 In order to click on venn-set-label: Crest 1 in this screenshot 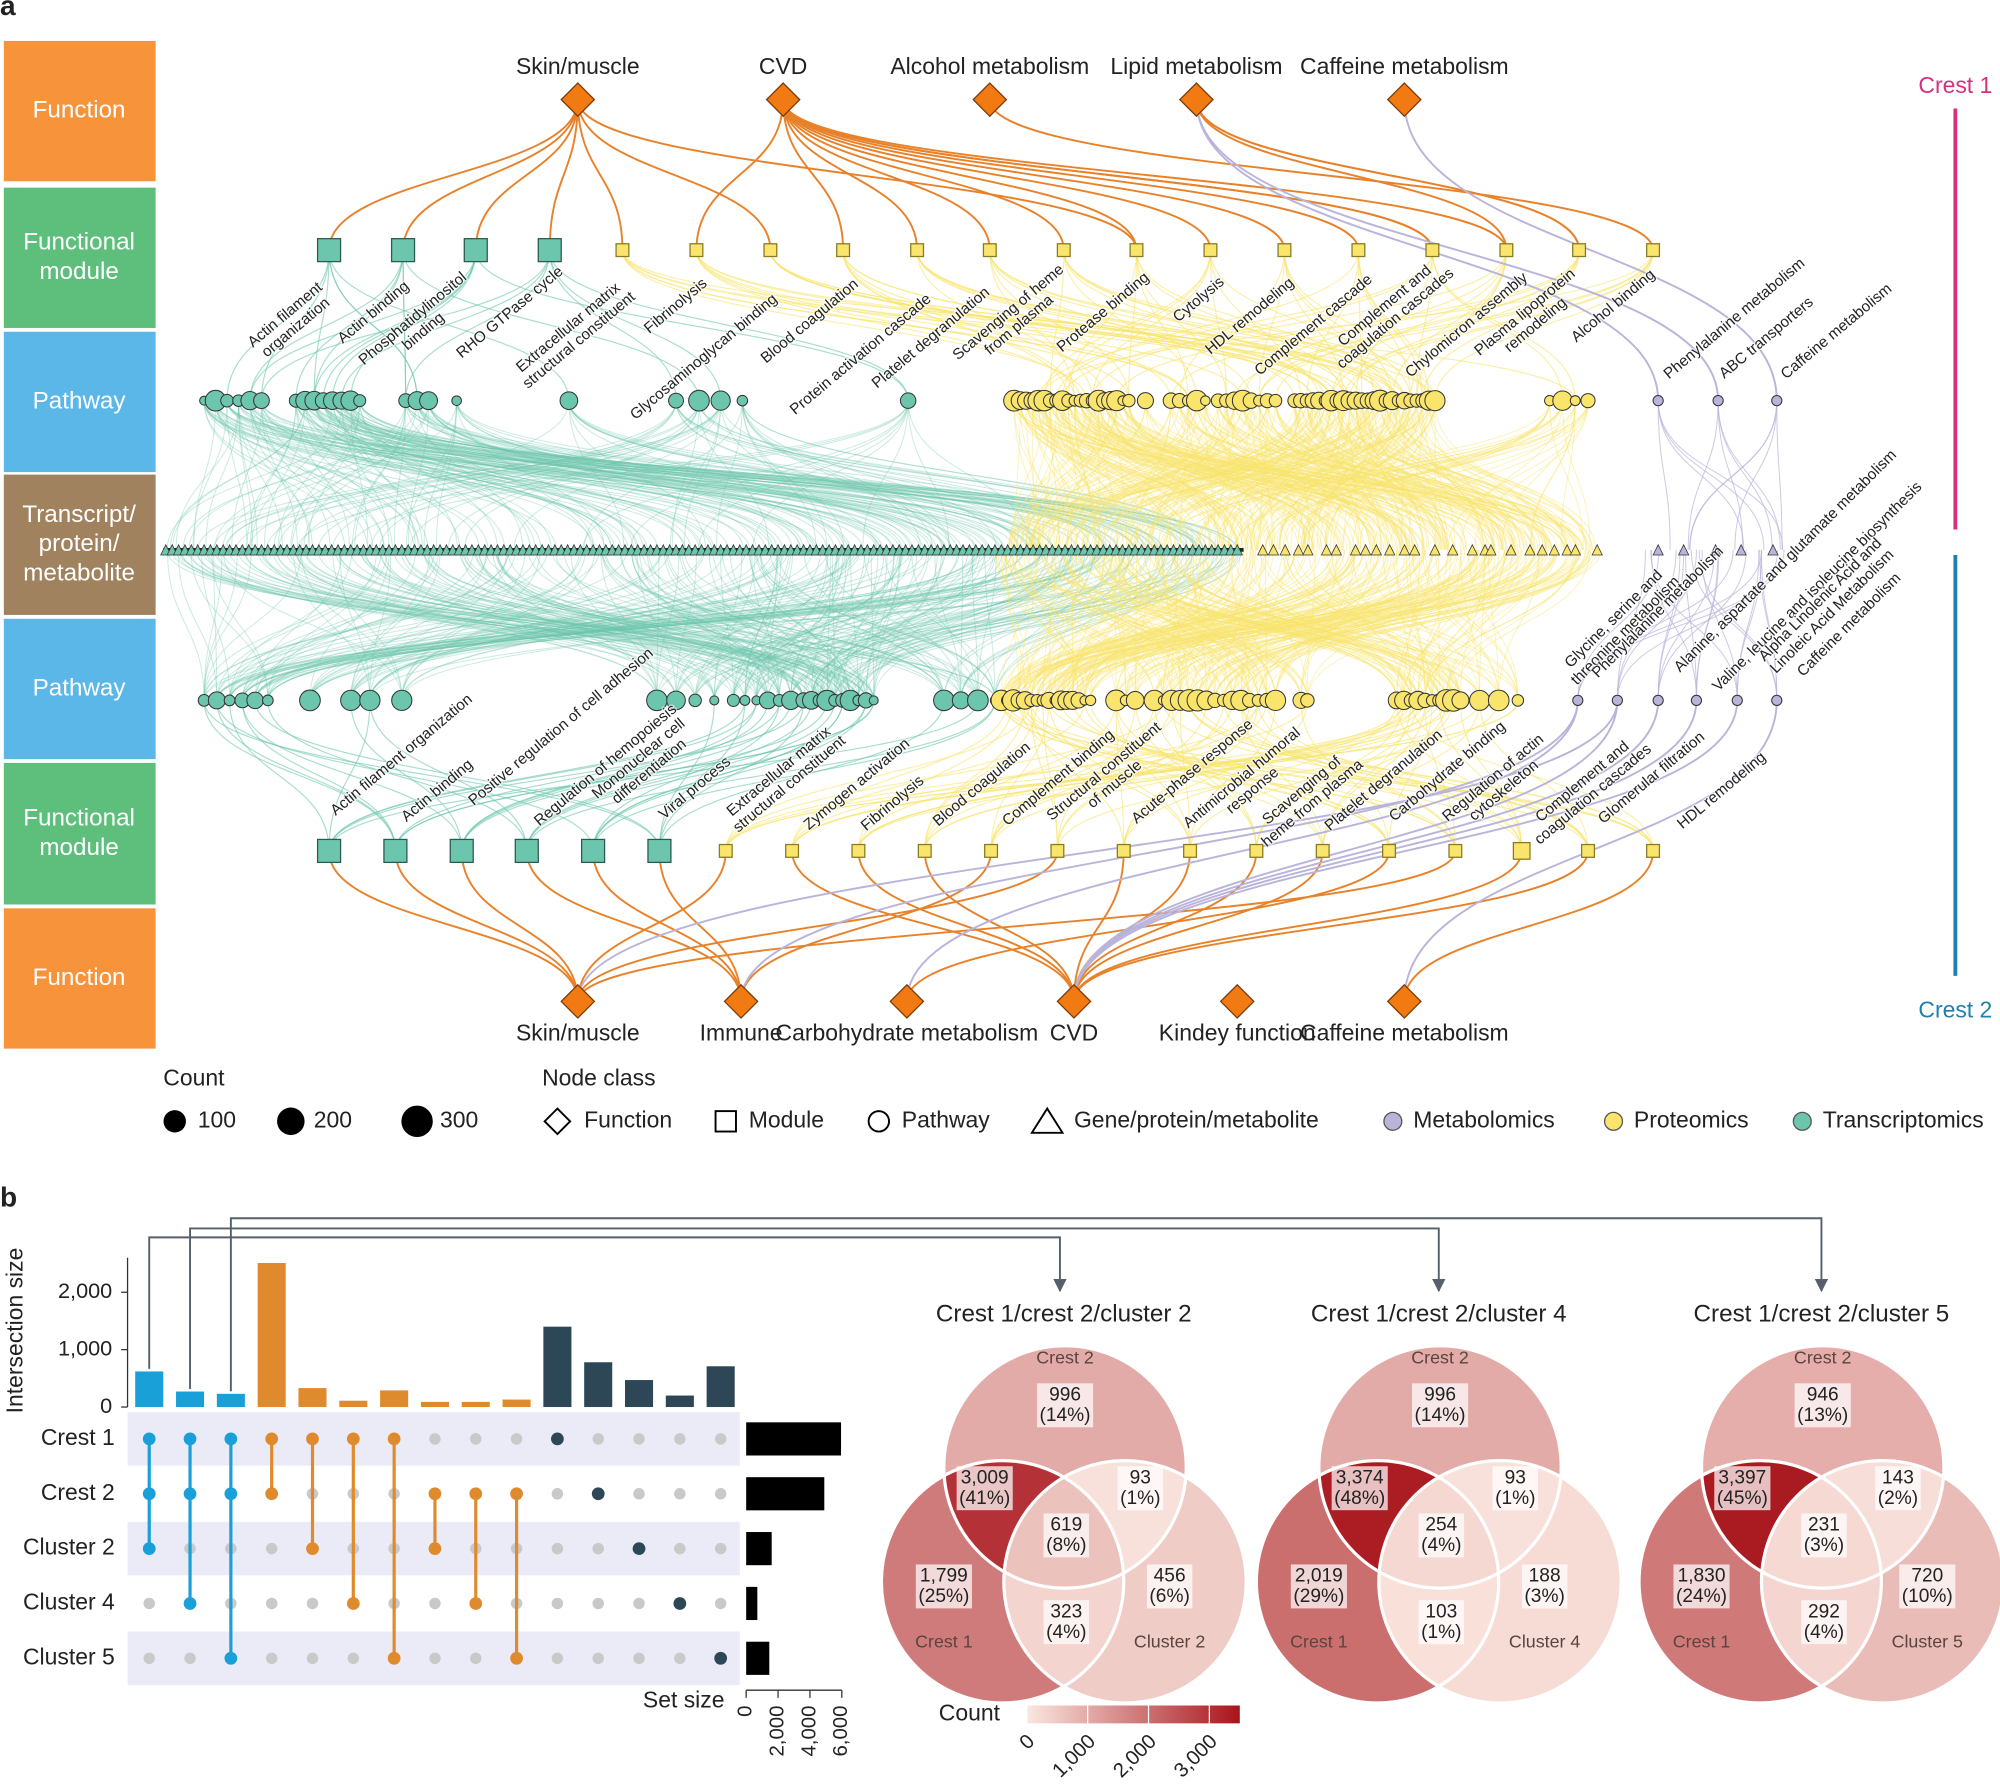, I will do `click(944, 1642)`.